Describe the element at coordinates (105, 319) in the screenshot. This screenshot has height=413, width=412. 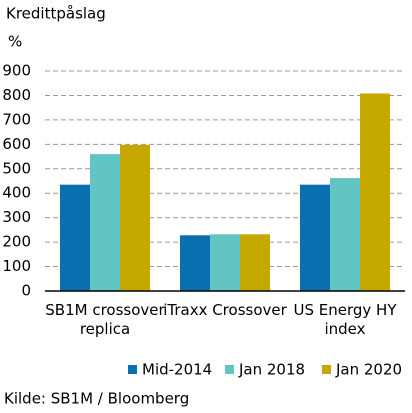
I see `x-tick-label: SB1M crossover replica` at that location.